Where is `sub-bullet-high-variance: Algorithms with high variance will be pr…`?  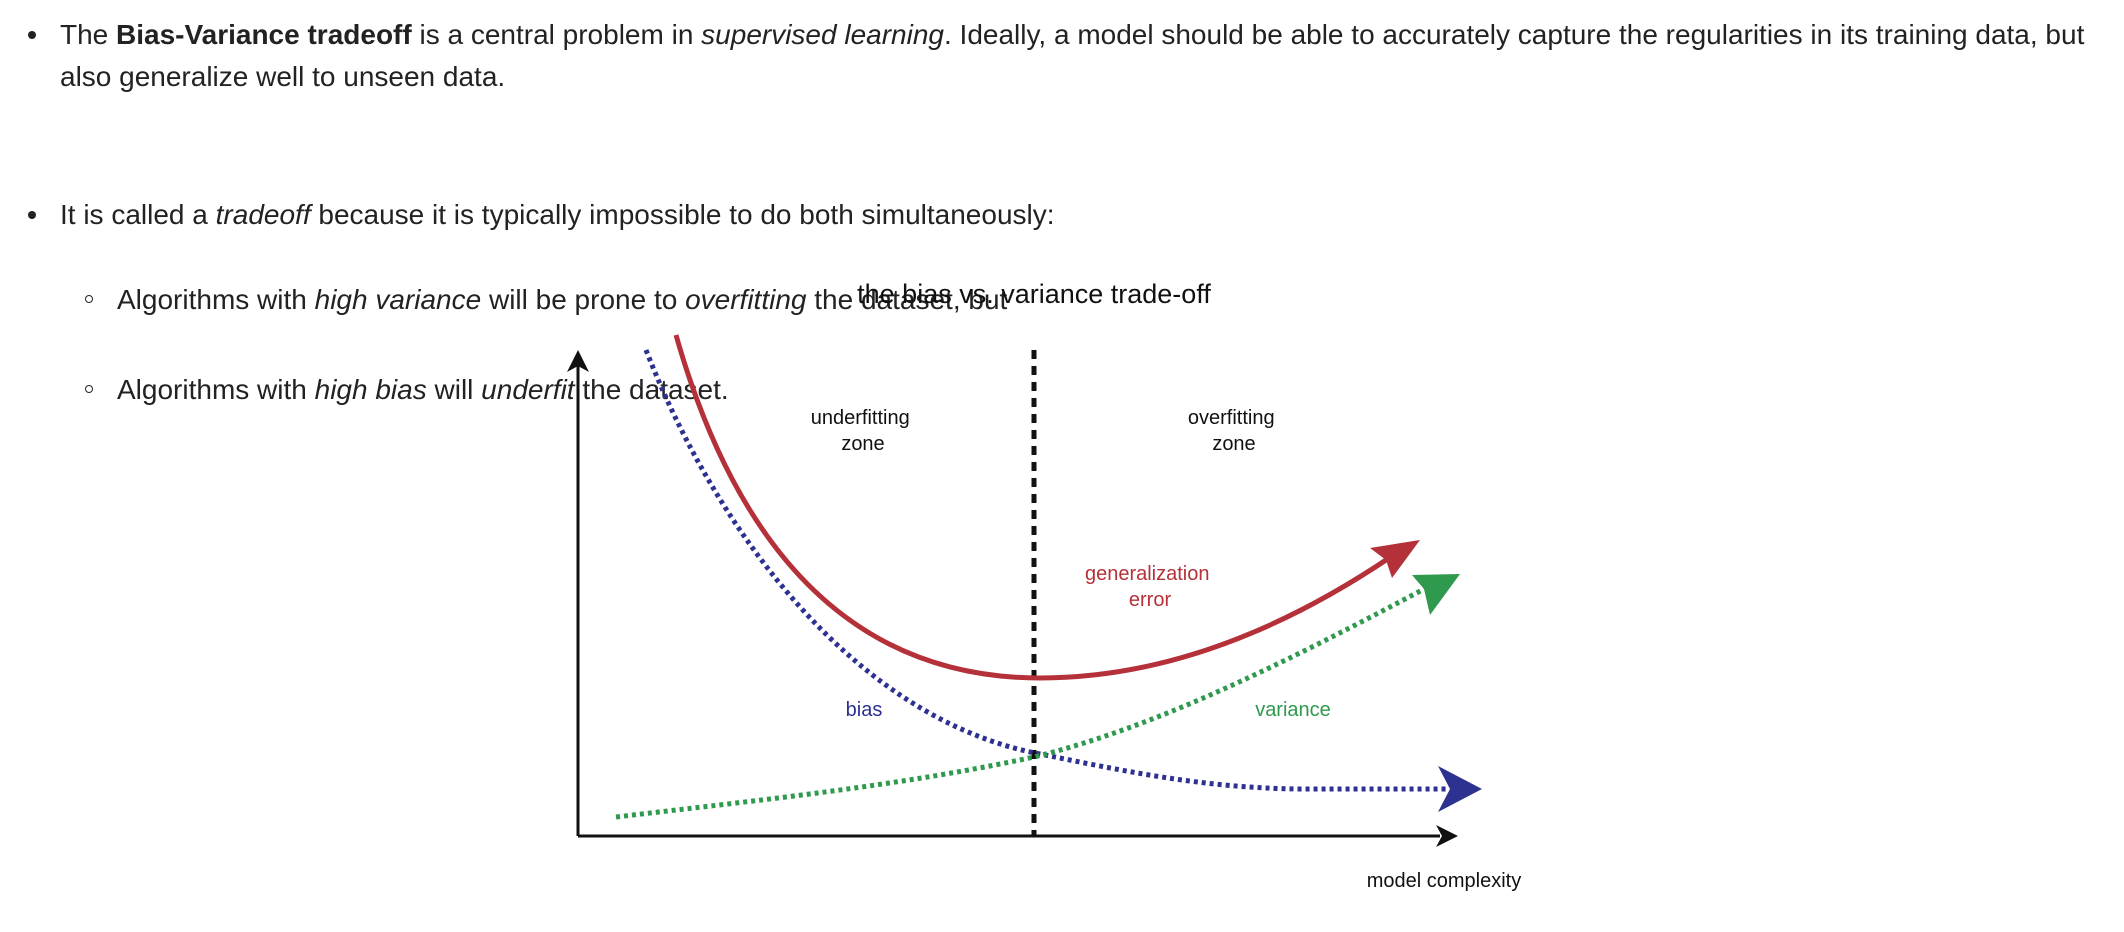 sub-bullet-high-variance: Algorithms with high variance will be pr… is located at coordinates (1062, 300).